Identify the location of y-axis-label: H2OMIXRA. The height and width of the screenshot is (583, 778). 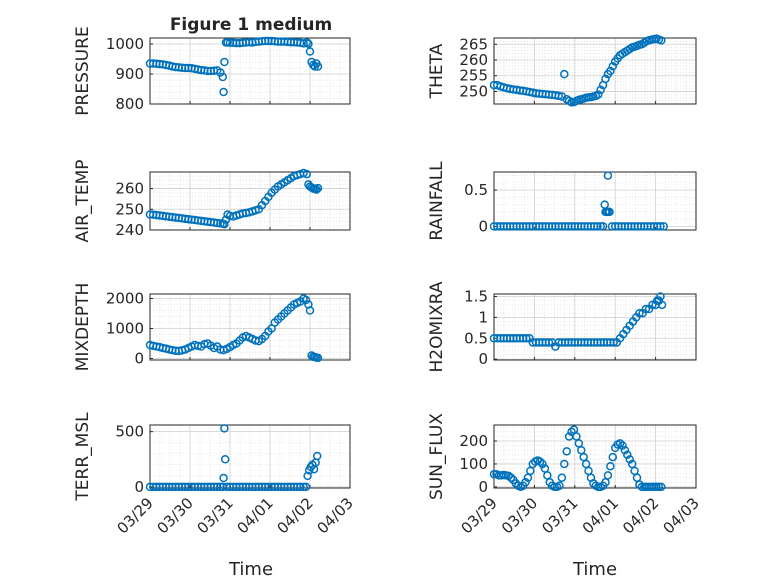
(437, 326).